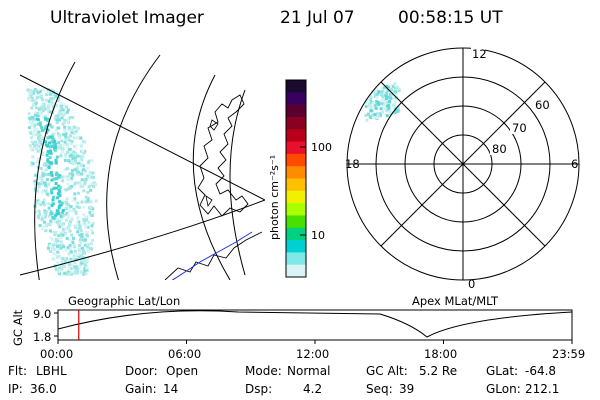 This screenshot has width=600, height=400. I want to click on geo-grid-line, so click(211, 177).